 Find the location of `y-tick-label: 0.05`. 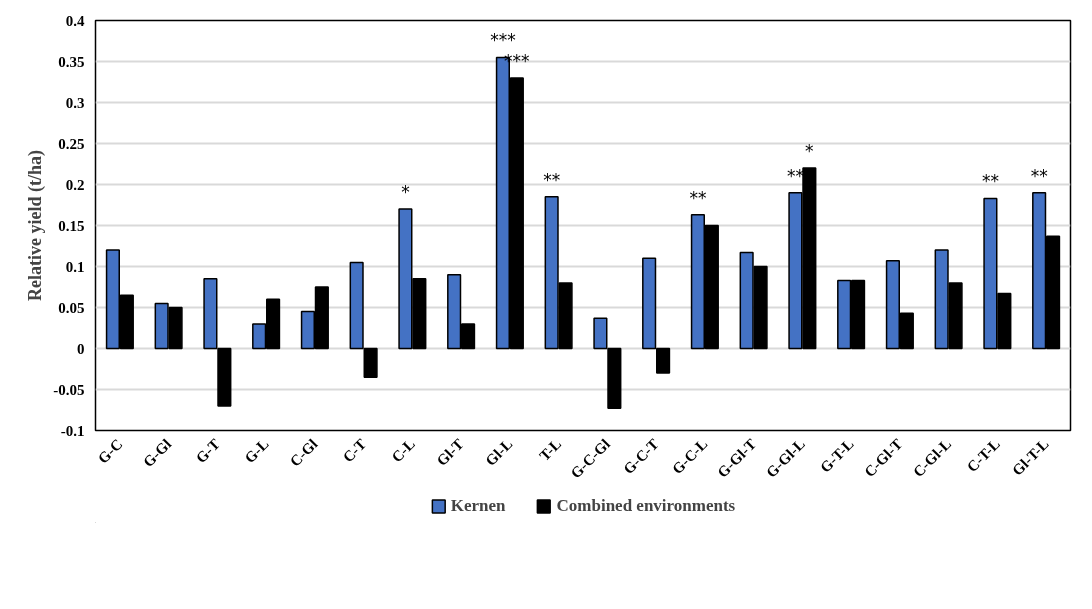

y-tick-label: 0.05 is located at coordinates (71, 307).